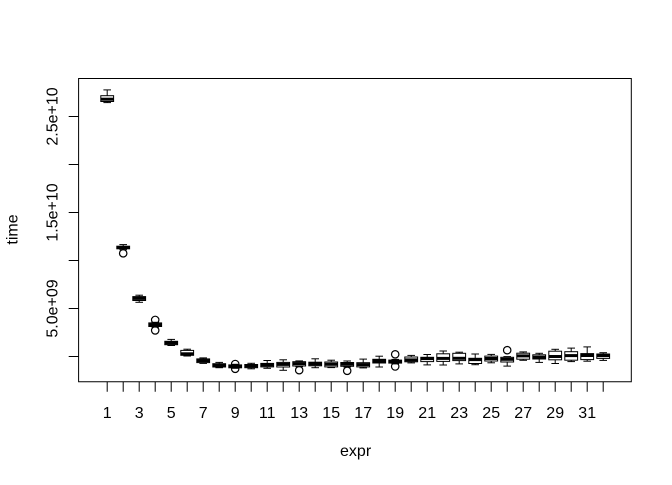 This screenshot has width=672, height=485. Describe the element at coordinates (203, 413) in the screenshot. I see `svg-text: 7` at that location.